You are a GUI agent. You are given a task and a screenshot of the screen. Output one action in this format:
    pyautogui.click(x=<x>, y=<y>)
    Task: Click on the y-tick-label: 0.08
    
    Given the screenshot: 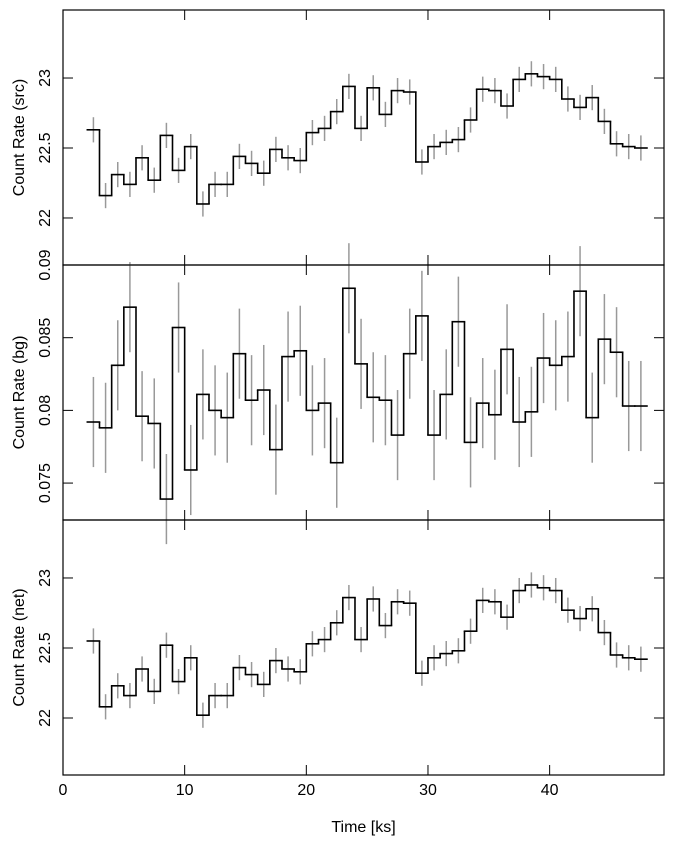 What is the action you would take?
    pyautogui.click(x=45, y=410)
    